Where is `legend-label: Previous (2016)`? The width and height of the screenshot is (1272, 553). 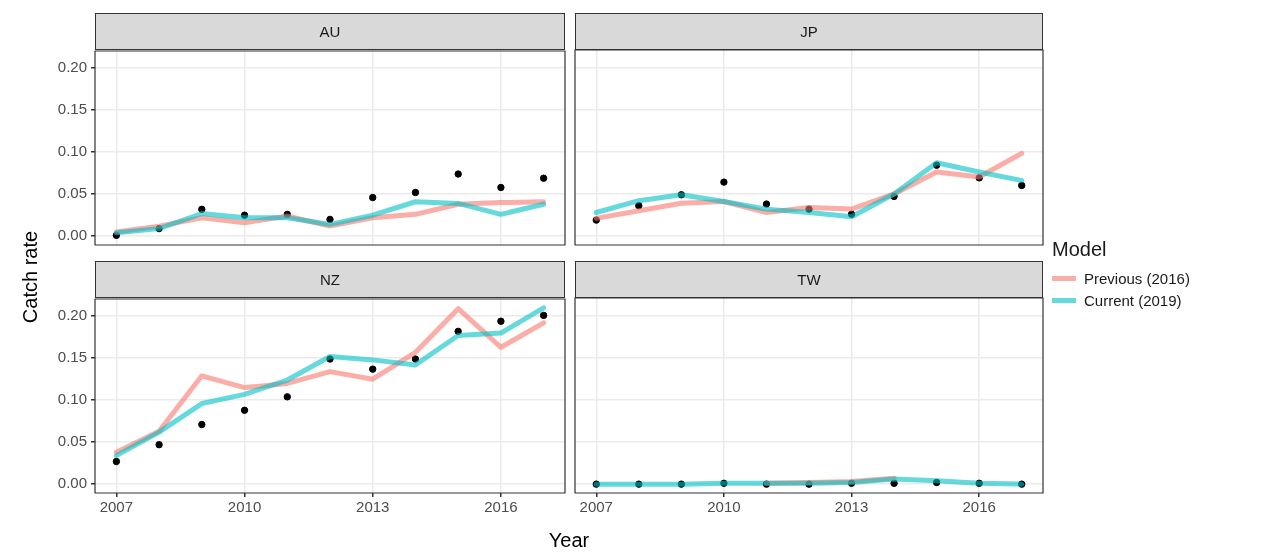
legend-label: Previous (2016) is located at coordinates (1137, 278).